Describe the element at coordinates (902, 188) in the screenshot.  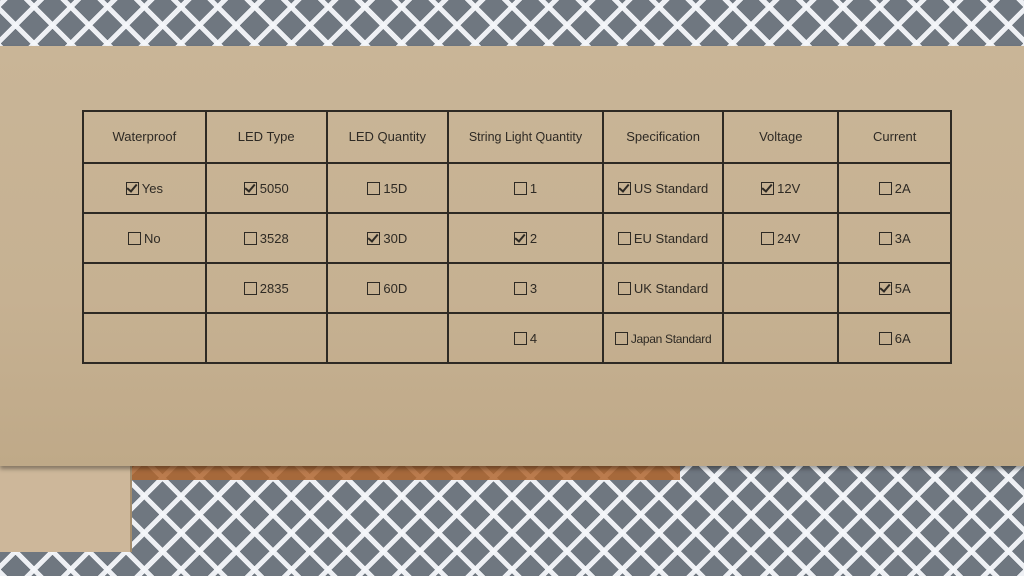
I see `option-label: 2A` at that location.